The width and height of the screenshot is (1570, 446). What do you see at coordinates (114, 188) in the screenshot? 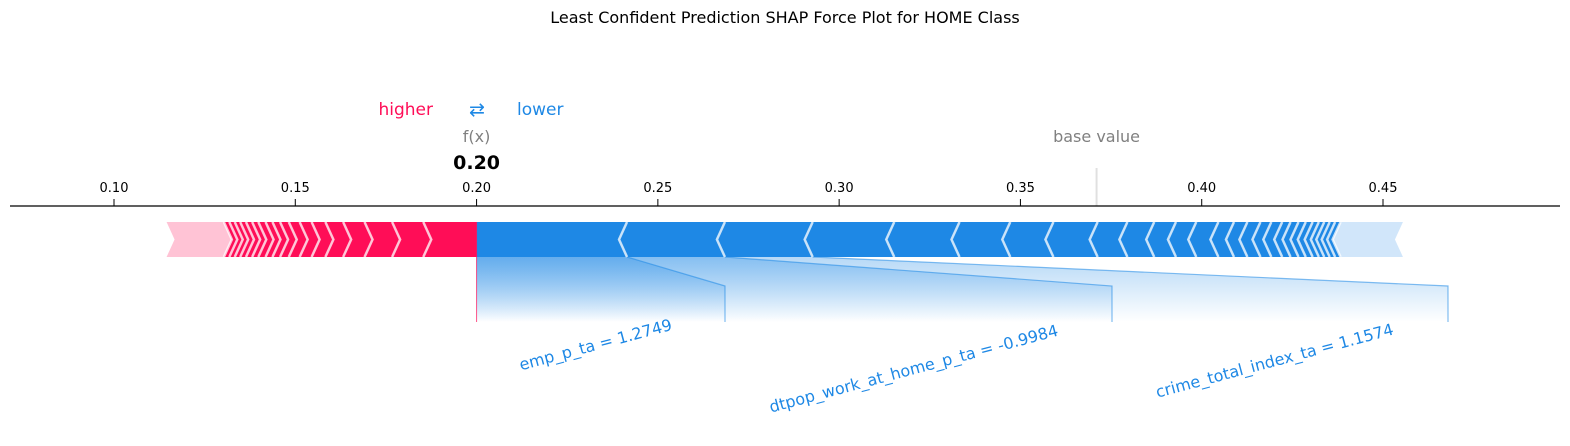
I see `x-tick-label: 0.10` at bounding box center [114, 188].